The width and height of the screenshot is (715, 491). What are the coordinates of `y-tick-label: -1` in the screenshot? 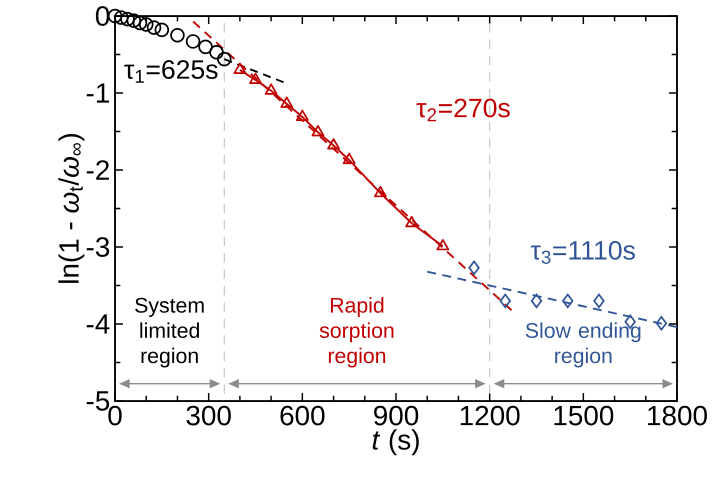 It's located at (97, 93).